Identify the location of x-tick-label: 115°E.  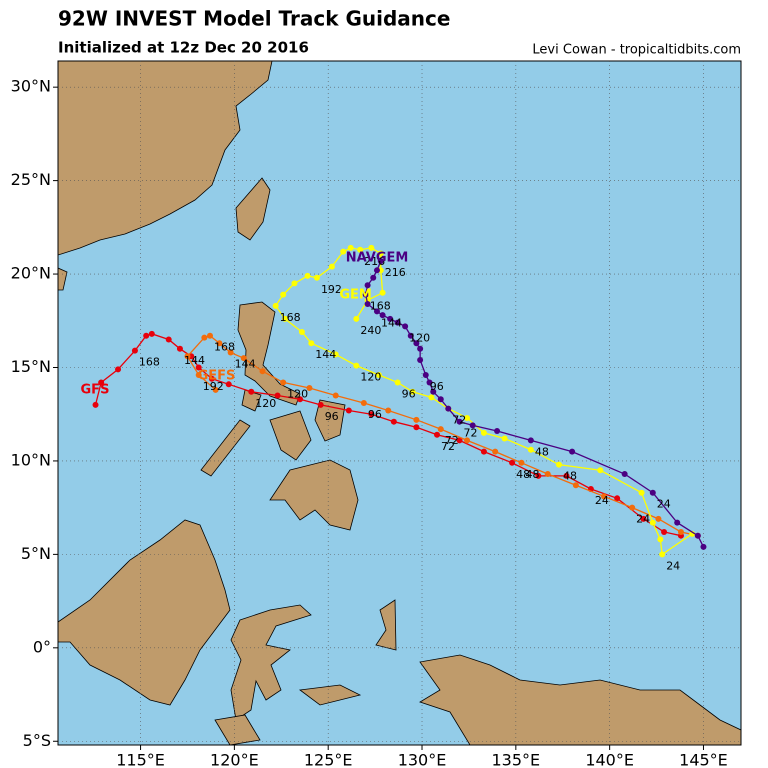
(140, 759).